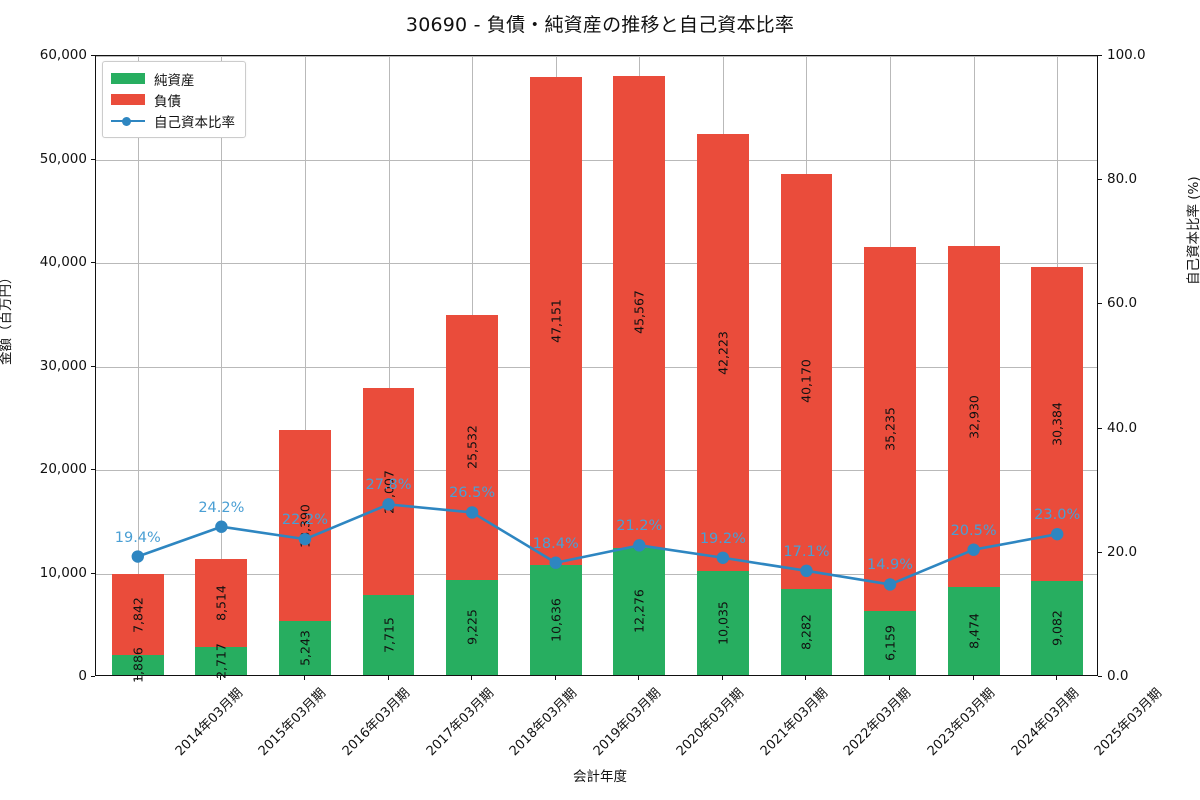 Image resolution: width=1200 pixels, height=800 pixels. I want to click on x-axis-tick-label: 2022年03月期, so click(878, 722).